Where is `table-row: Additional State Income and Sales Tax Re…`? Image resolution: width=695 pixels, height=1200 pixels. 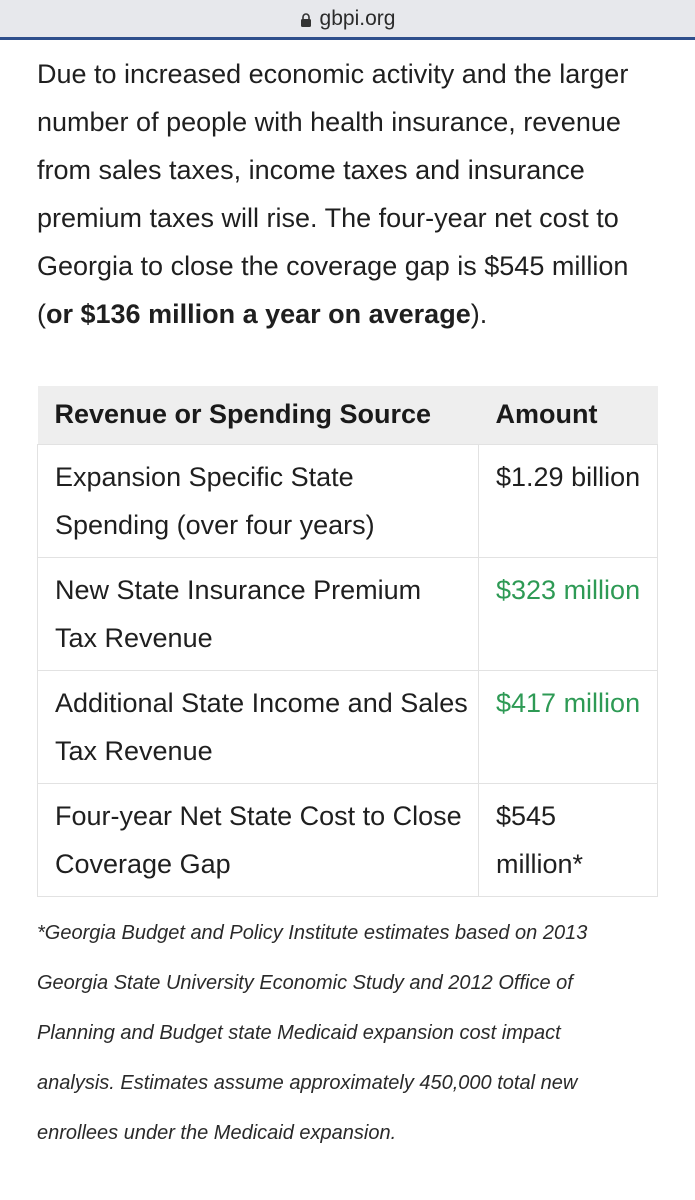
table-row: Additional State Income and Sales Tax Re… is located at coordinates (347, 726).